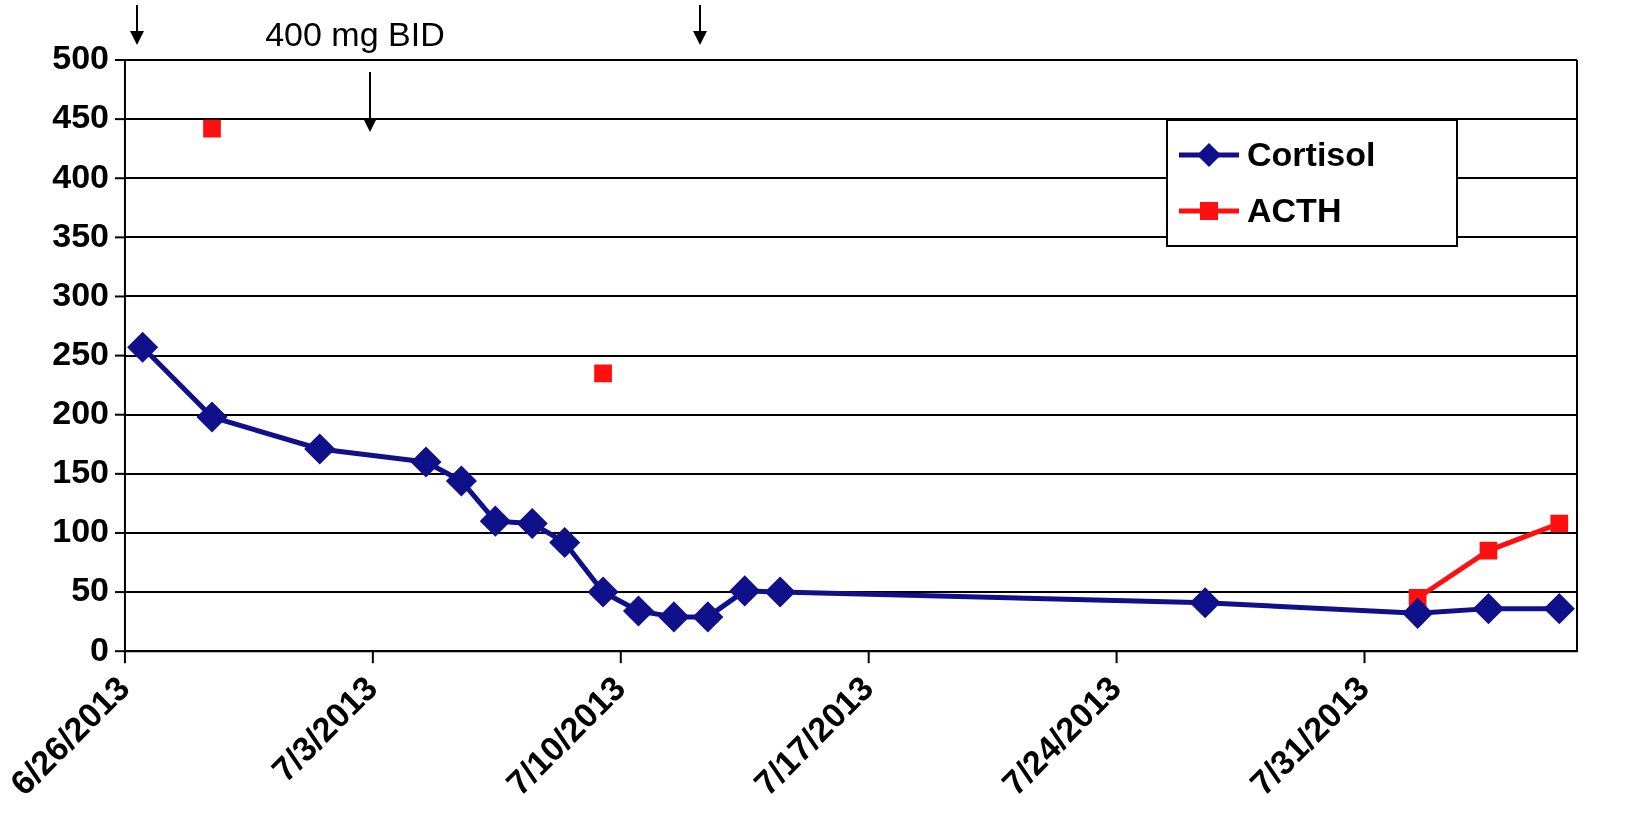 The image size is (1637, 833). Describe the element at coordinates (90, 589) in the screenshot. I see `y-tick-label: 50` at that location.